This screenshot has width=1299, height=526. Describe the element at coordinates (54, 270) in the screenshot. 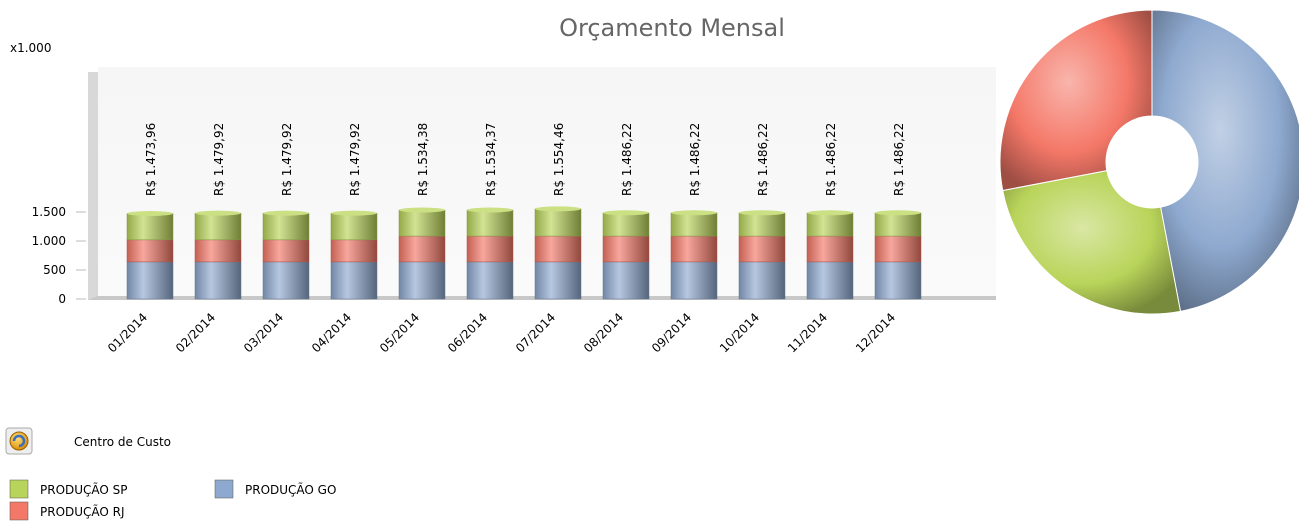

I see `y-tick-label: 500` at that location.